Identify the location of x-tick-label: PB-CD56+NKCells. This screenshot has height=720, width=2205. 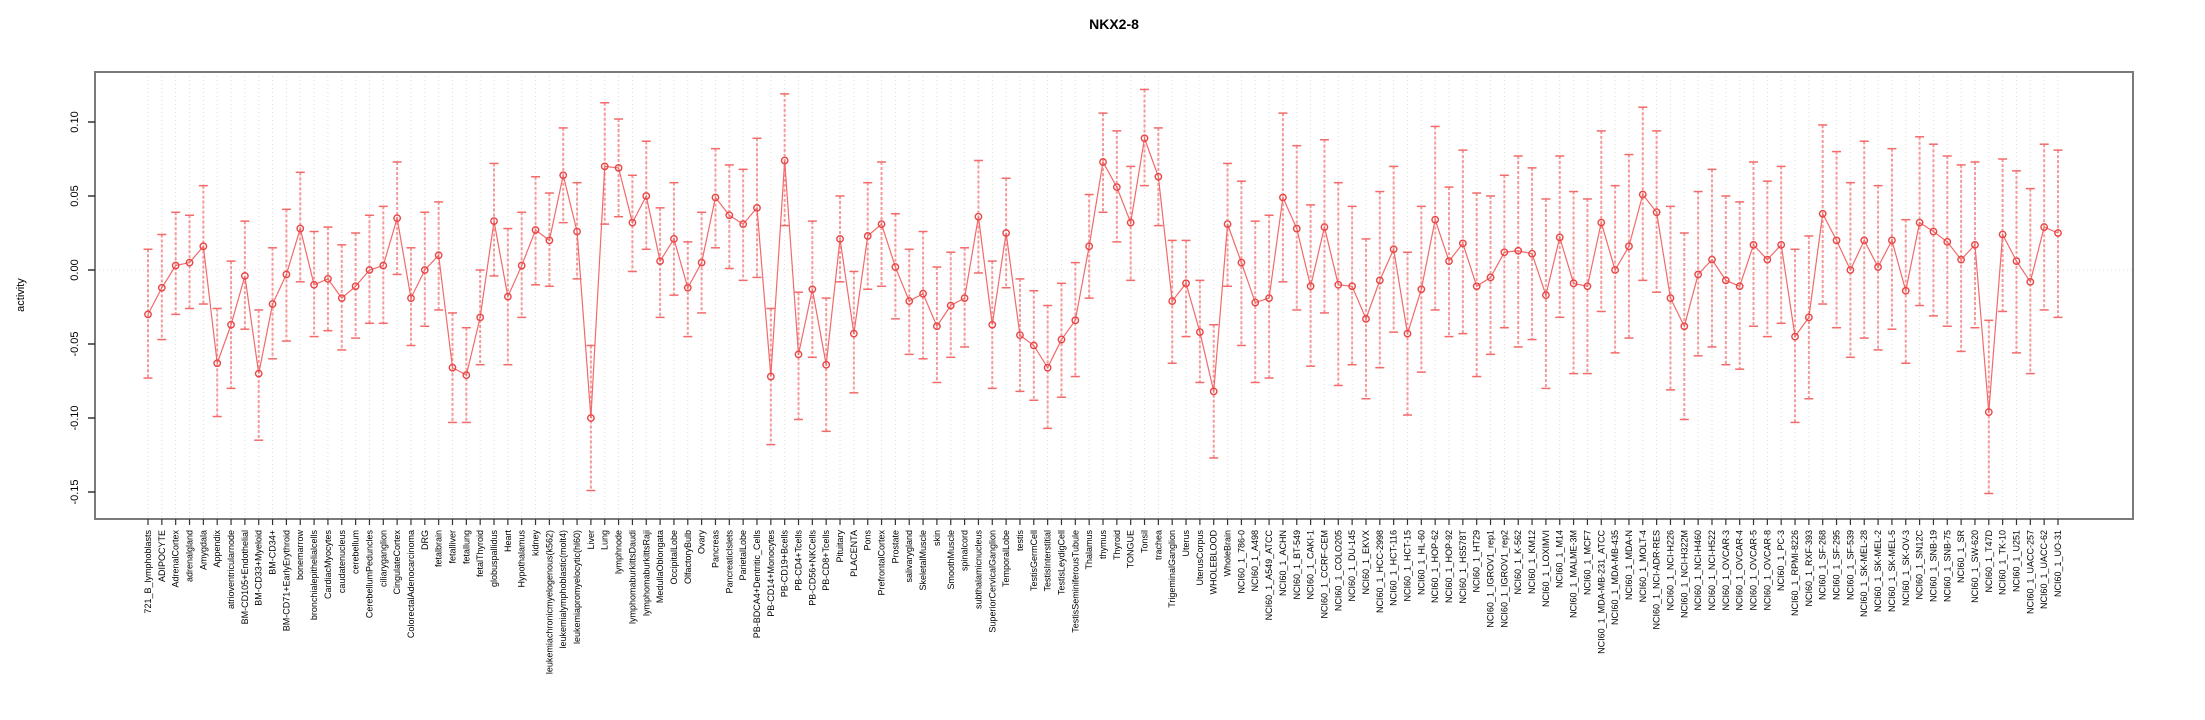
(812, 568).